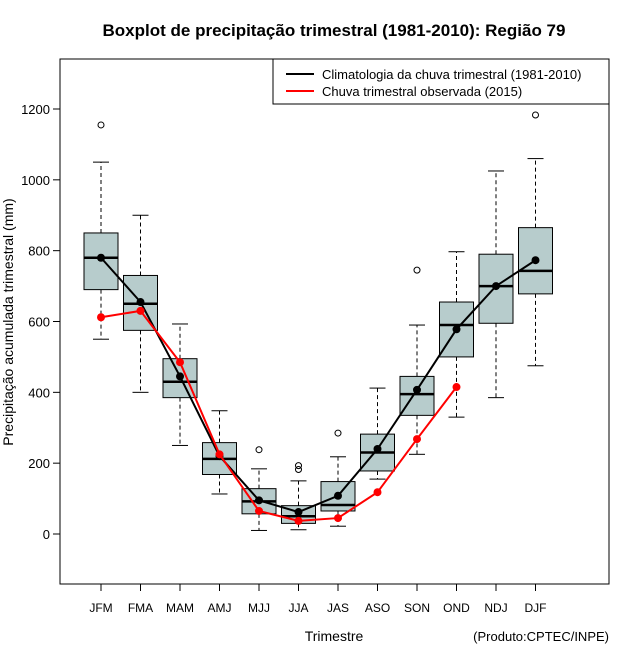 The width and height of the screenshot is (640, 660). Describe the element at coordinates (338, 478) in the screenshot. I see `box-JAS` at that location.